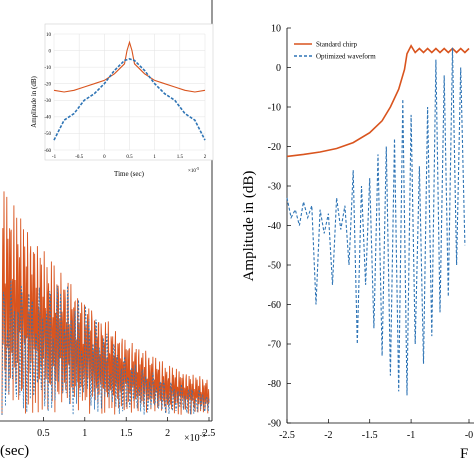 The image size is (474, 474). What do you see at coordinates (209, 433) in the screenshot?
I see `left-x-tick-label: 2.5` at bounding box center [209, 433].